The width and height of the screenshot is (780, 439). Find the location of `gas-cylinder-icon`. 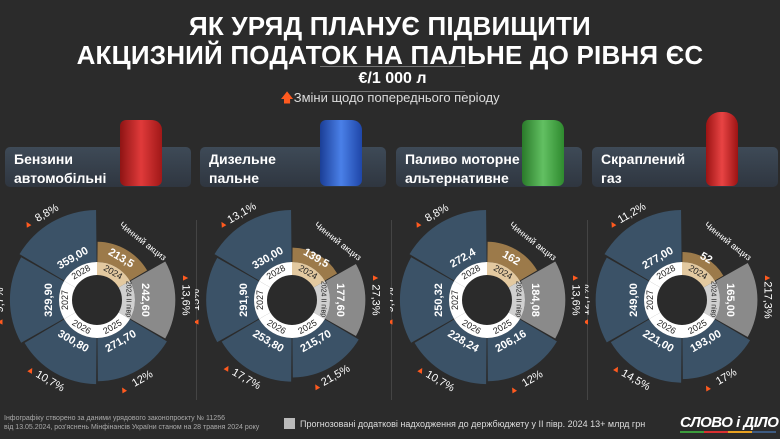

gas-cylinder-icon is located at coordinates (722, 149).